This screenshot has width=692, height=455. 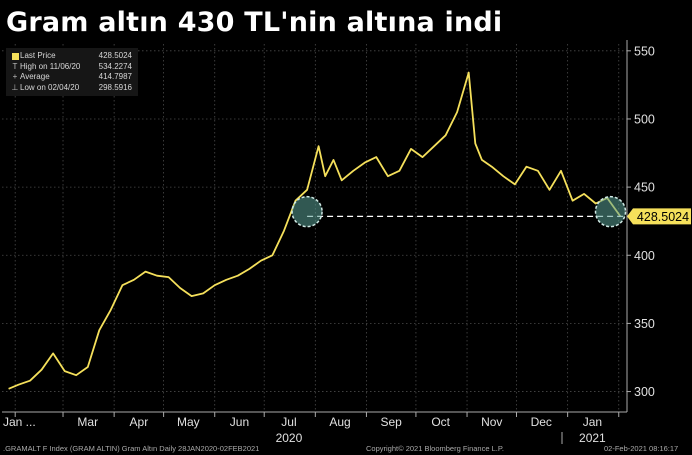 What do you see at coordinates (115, 55) in the screenshot?
I see `legend-value: 428.5024` at bounding box center [115, 55].